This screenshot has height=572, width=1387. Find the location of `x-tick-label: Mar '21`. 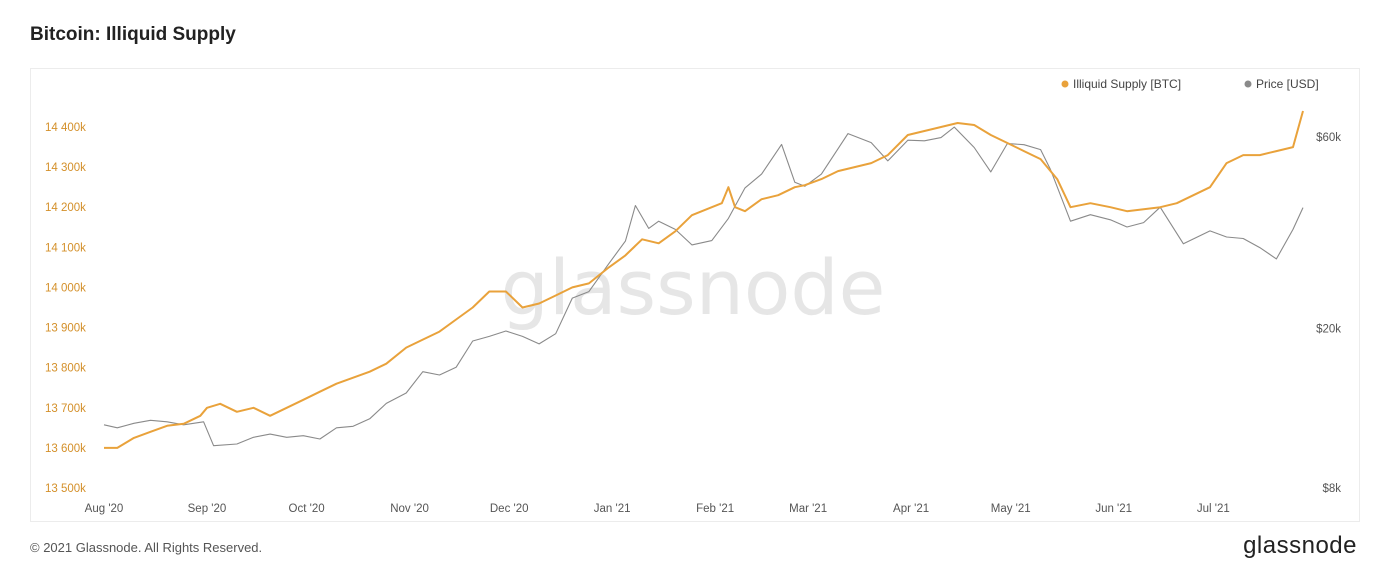

x-tick-label: Mar '21 is located at coordinates (808, 509).